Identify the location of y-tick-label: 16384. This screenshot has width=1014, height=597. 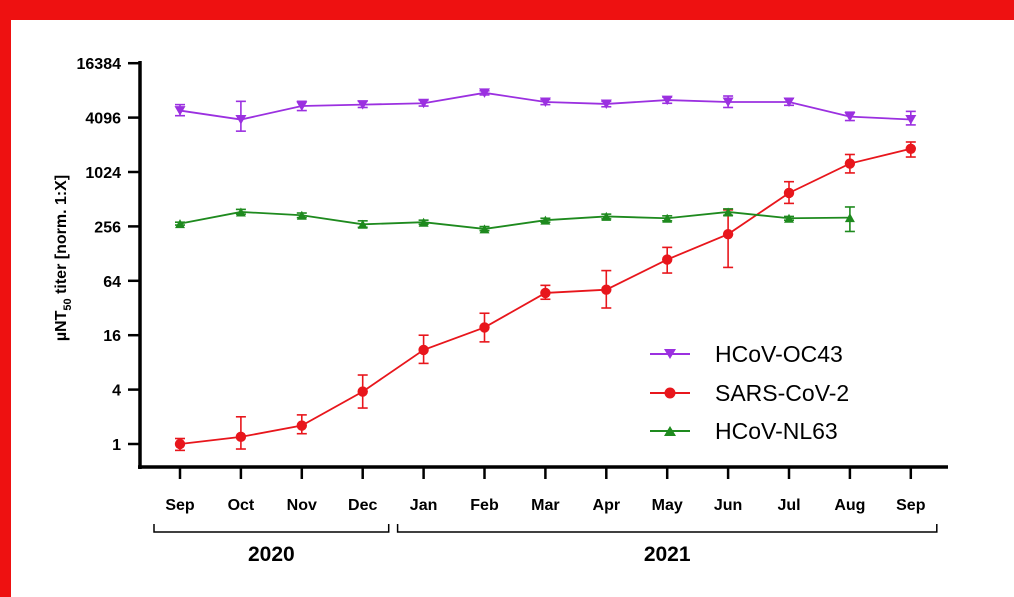
(99, 64).